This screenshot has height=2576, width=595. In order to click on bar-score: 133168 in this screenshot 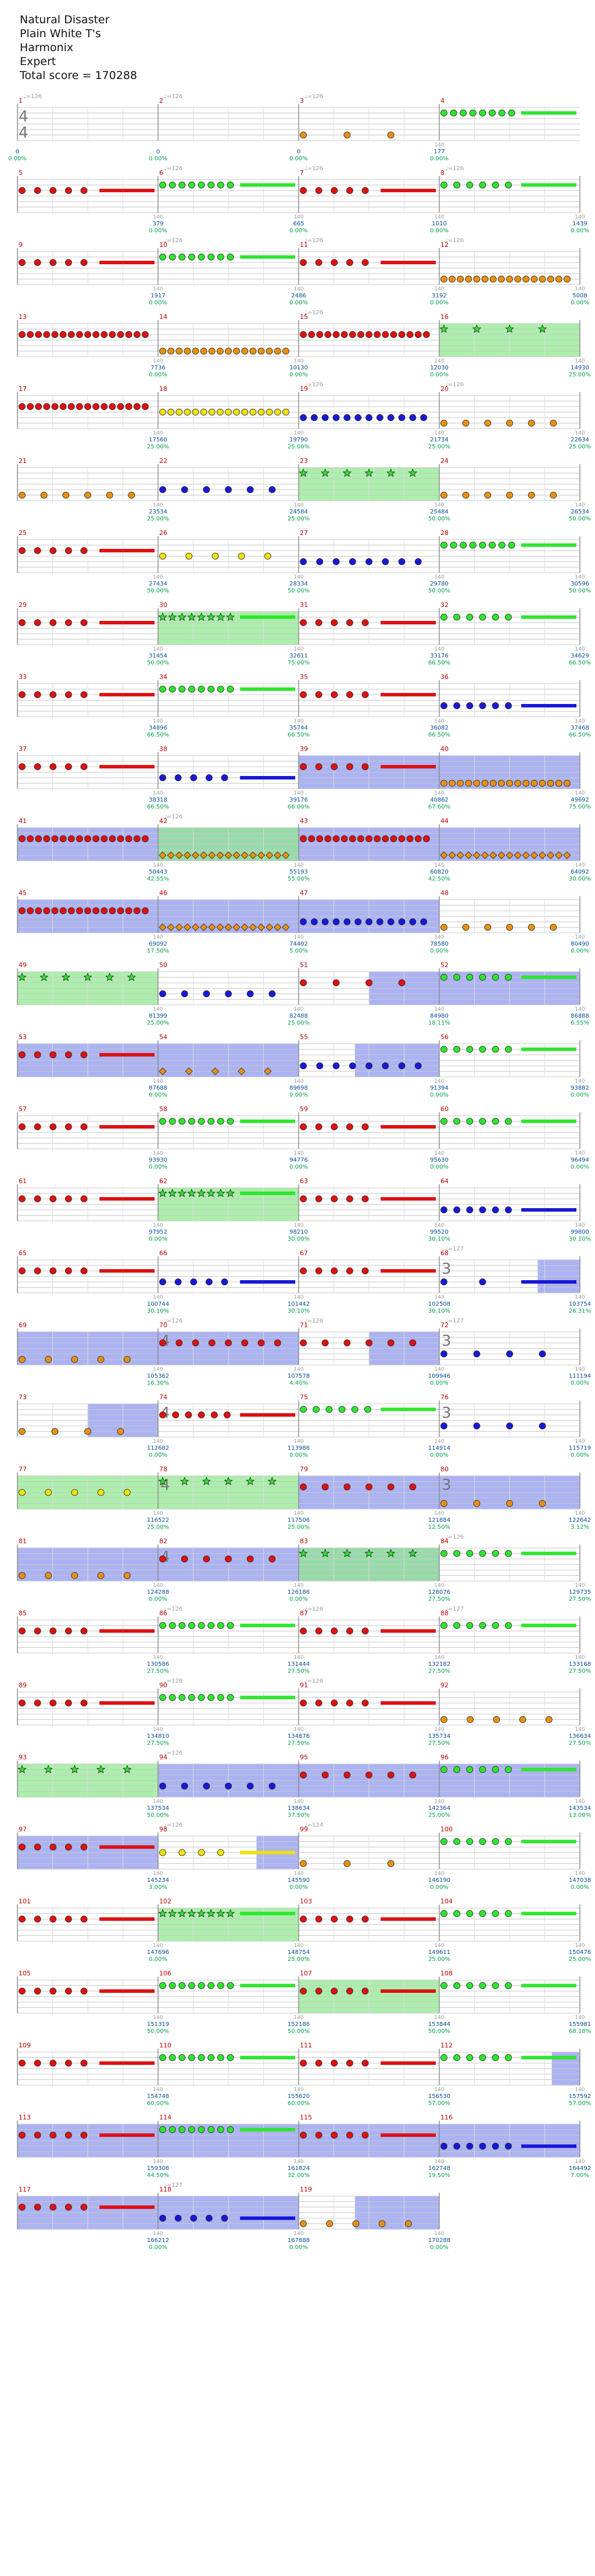, I will do `click(580, 1664)`.